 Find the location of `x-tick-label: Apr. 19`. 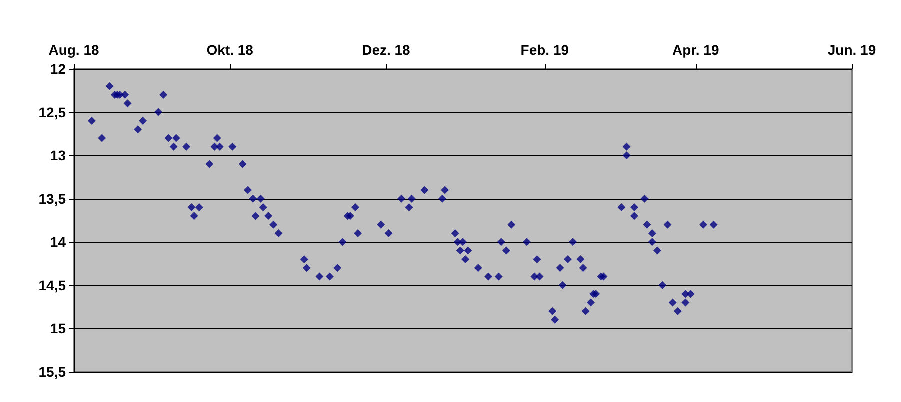

x-tick-label: Apr. 19 is located at coordinates (696, 50).